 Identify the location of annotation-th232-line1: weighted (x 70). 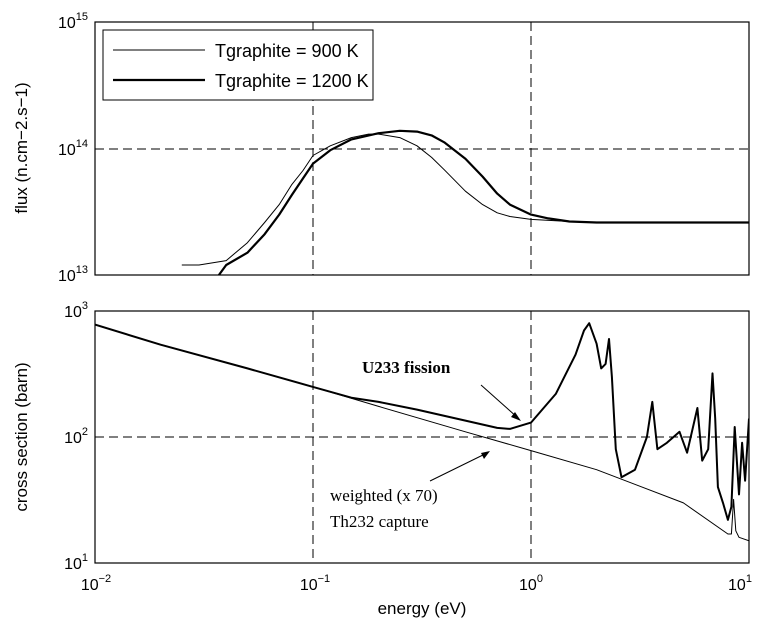
(384, 495).